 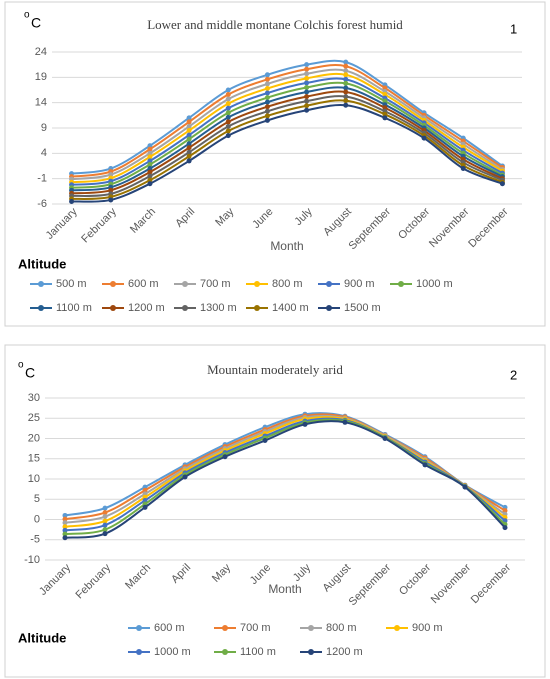 I want to click on legend-label: 900 m, so click(x=359, y=284).